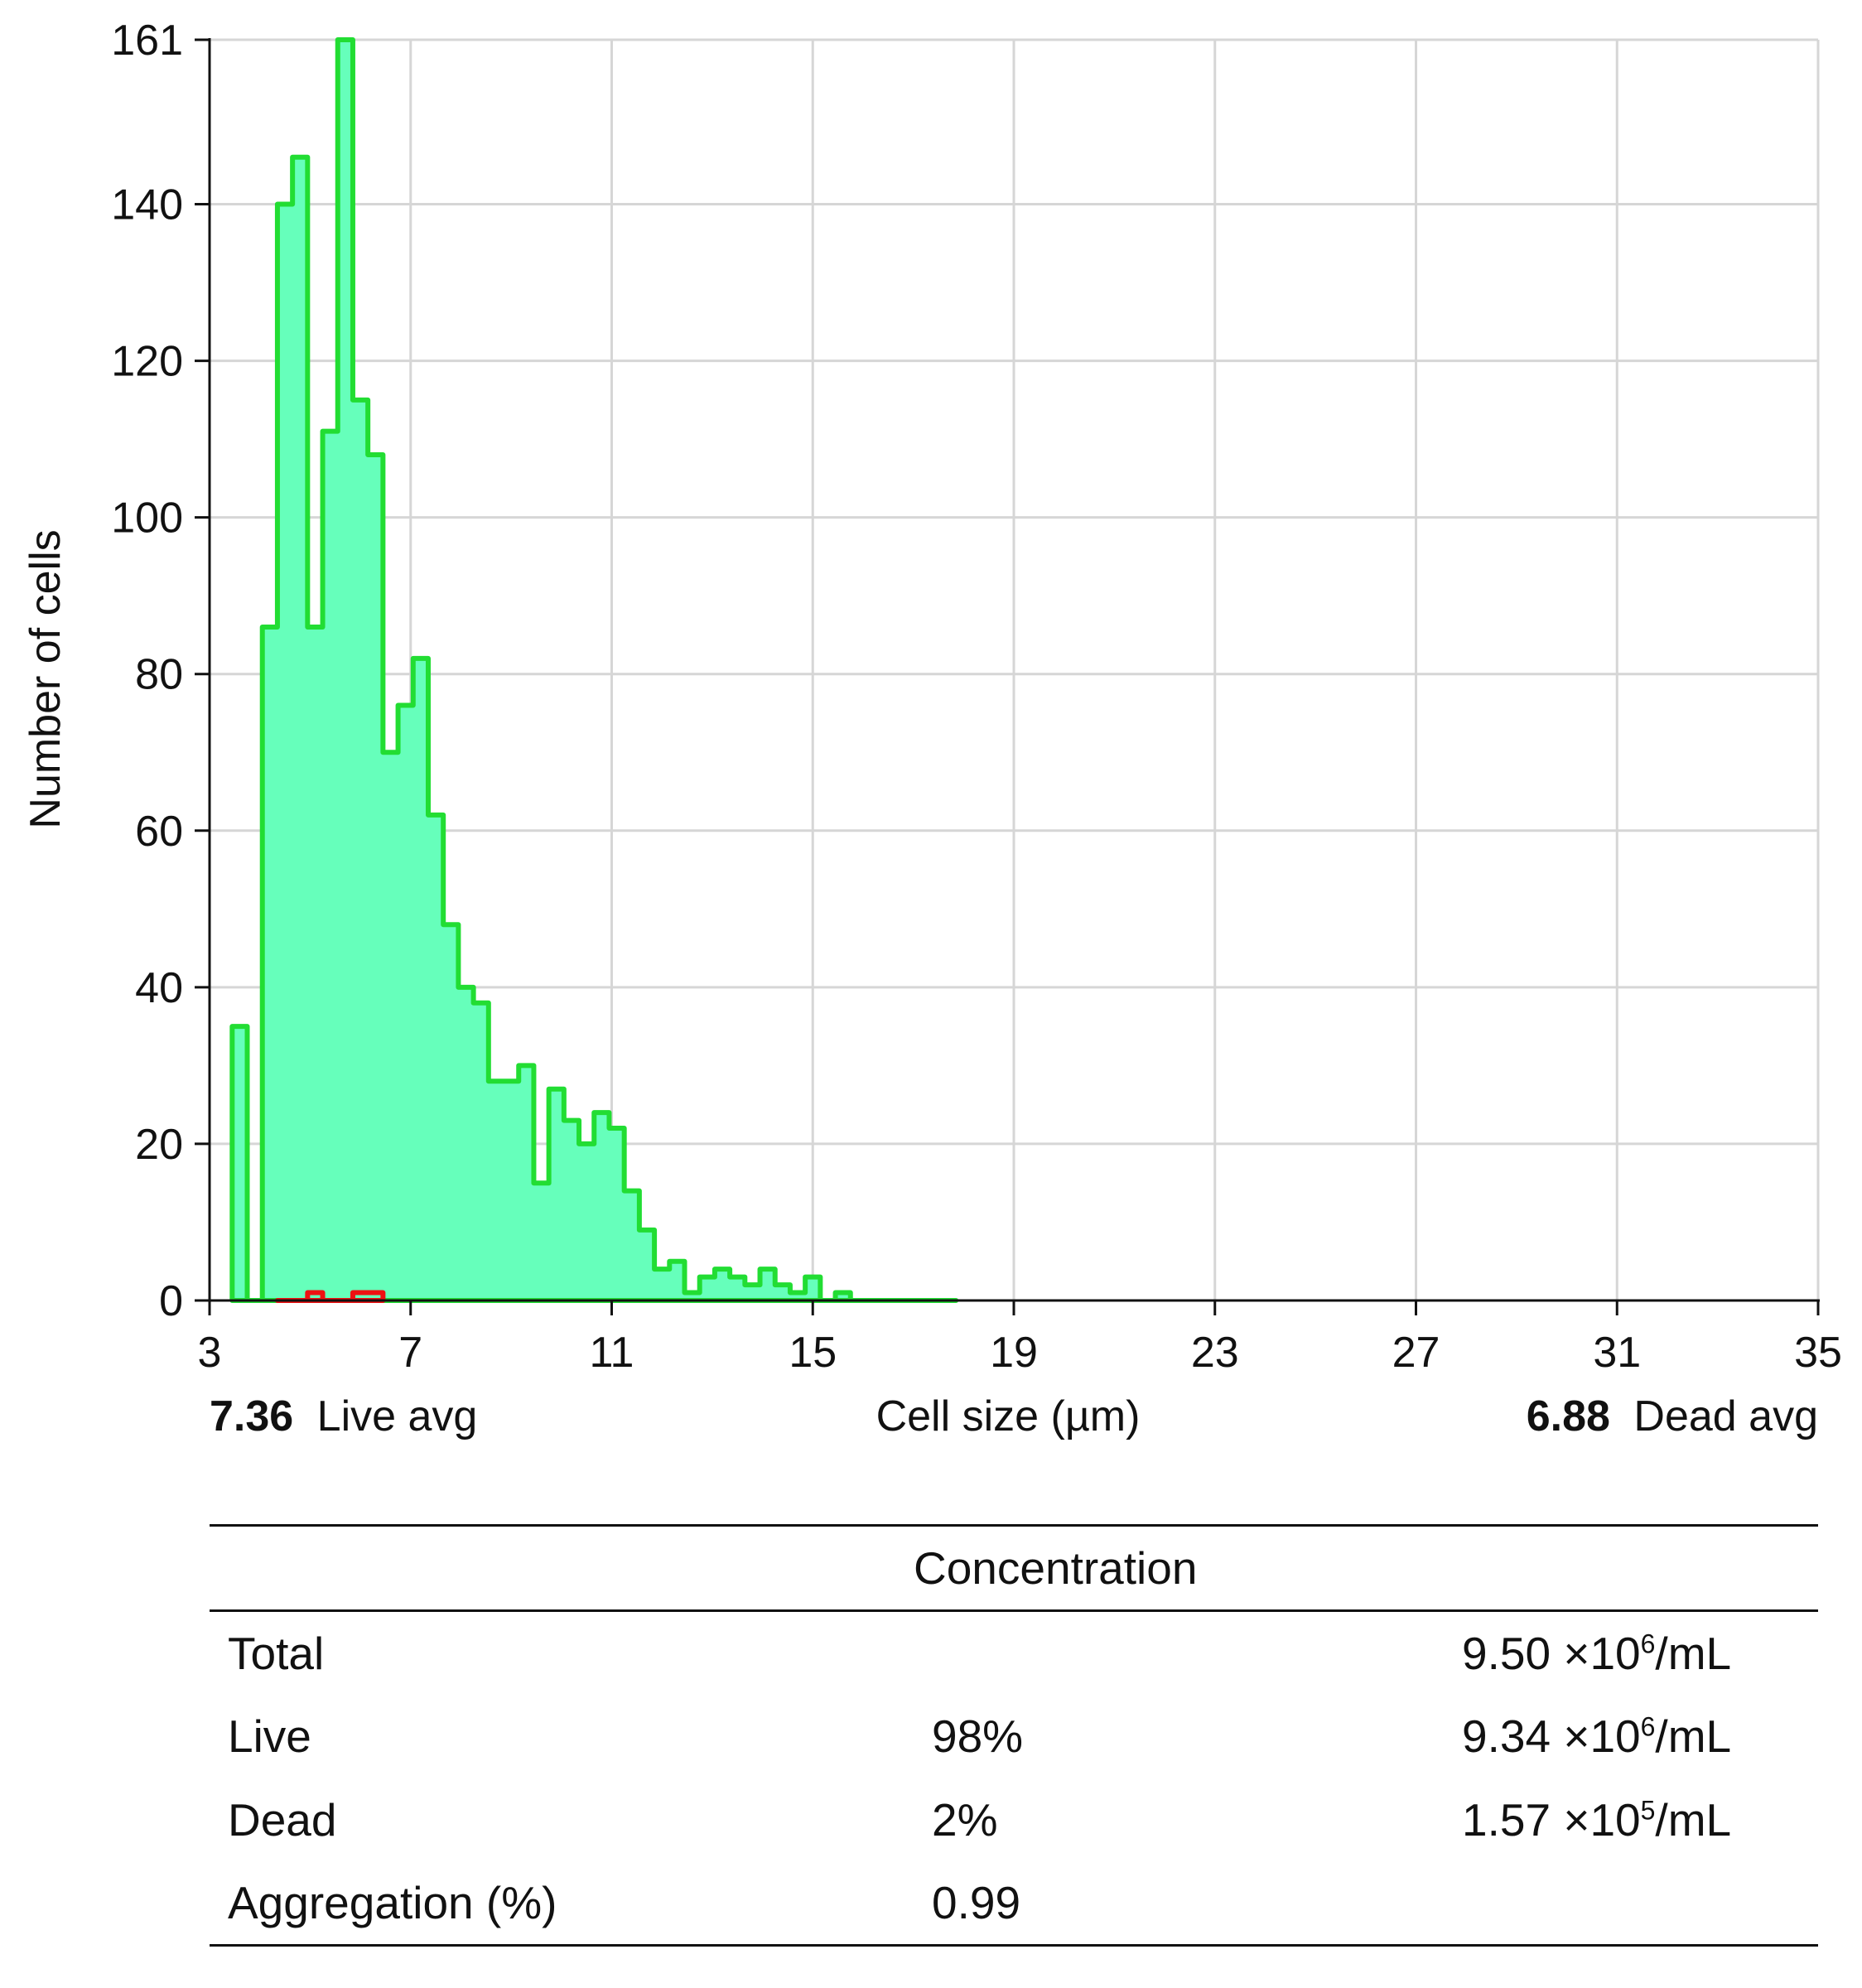 The height and width of the screenshot is (1988, 1862). I want to click on live-avg-annotation: 7.36 Live avg, so click(343, 1416).